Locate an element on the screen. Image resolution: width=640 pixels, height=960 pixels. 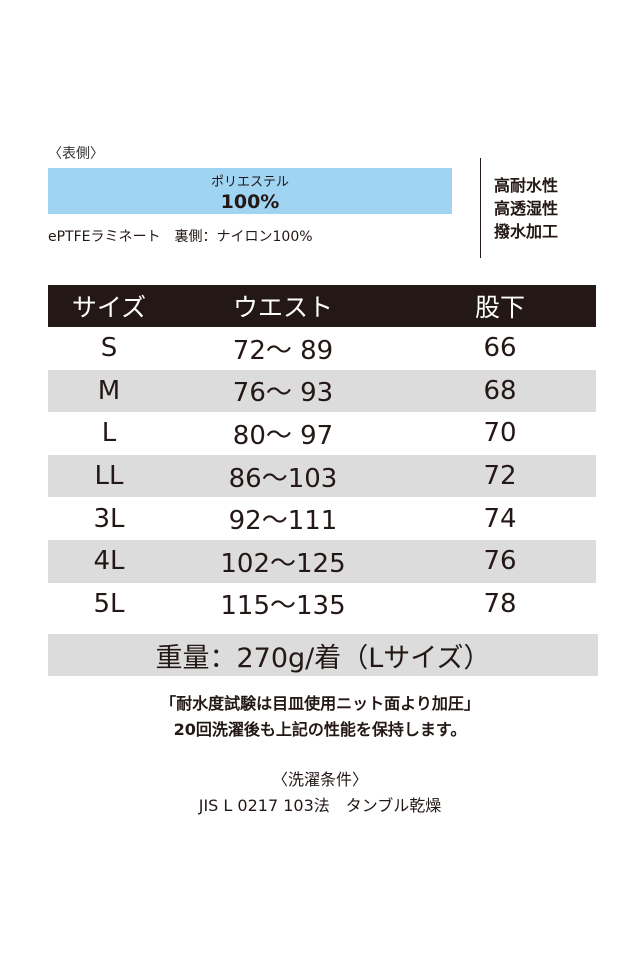
divider is located at coordinates (480, 208).